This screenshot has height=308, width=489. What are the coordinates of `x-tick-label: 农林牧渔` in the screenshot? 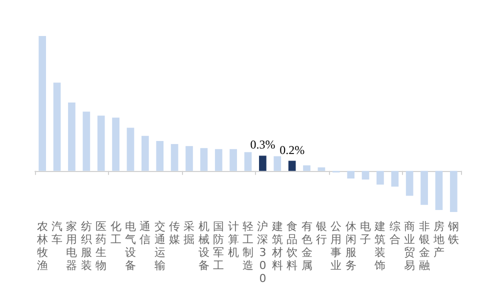 It's located at (42, 246).